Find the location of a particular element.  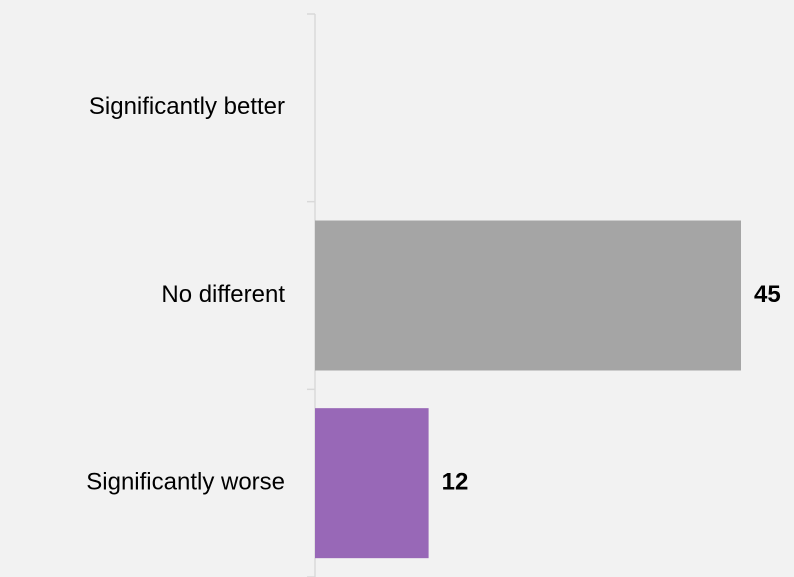

data-label: 45 is located at coordinates (767, 294).